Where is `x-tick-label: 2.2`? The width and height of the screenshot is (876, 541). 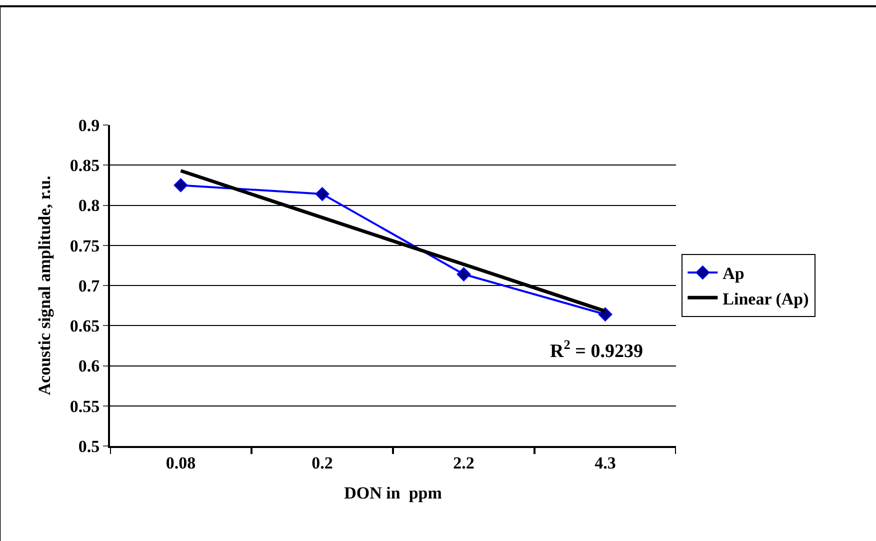 x-tick-label: 2.2 is located at coordinates (463, 462).